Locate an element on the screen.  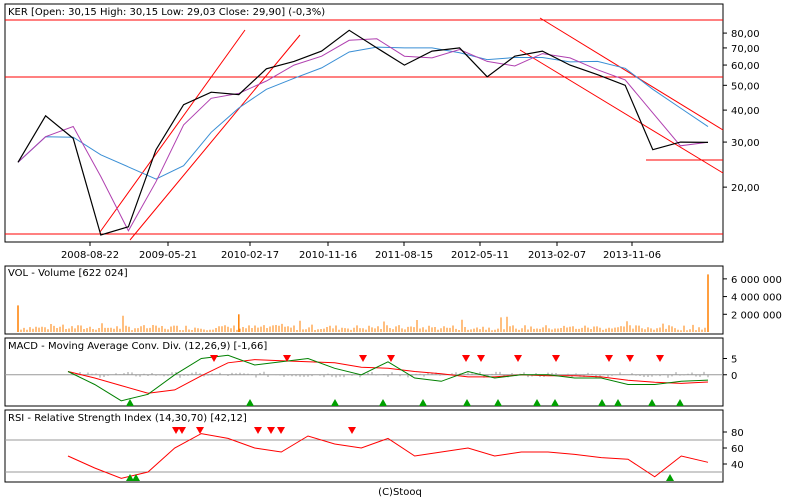
price-tick-label: 80,00 is located at coordinates (745, 34).